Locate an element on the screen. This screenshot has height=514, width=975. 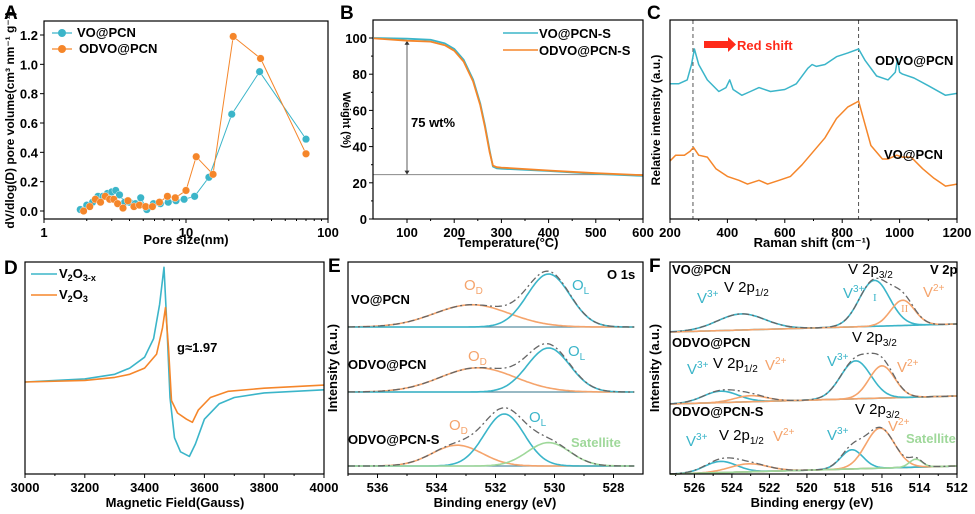
legend-marker-odvo-pcn is located at coordinates (62, 49).